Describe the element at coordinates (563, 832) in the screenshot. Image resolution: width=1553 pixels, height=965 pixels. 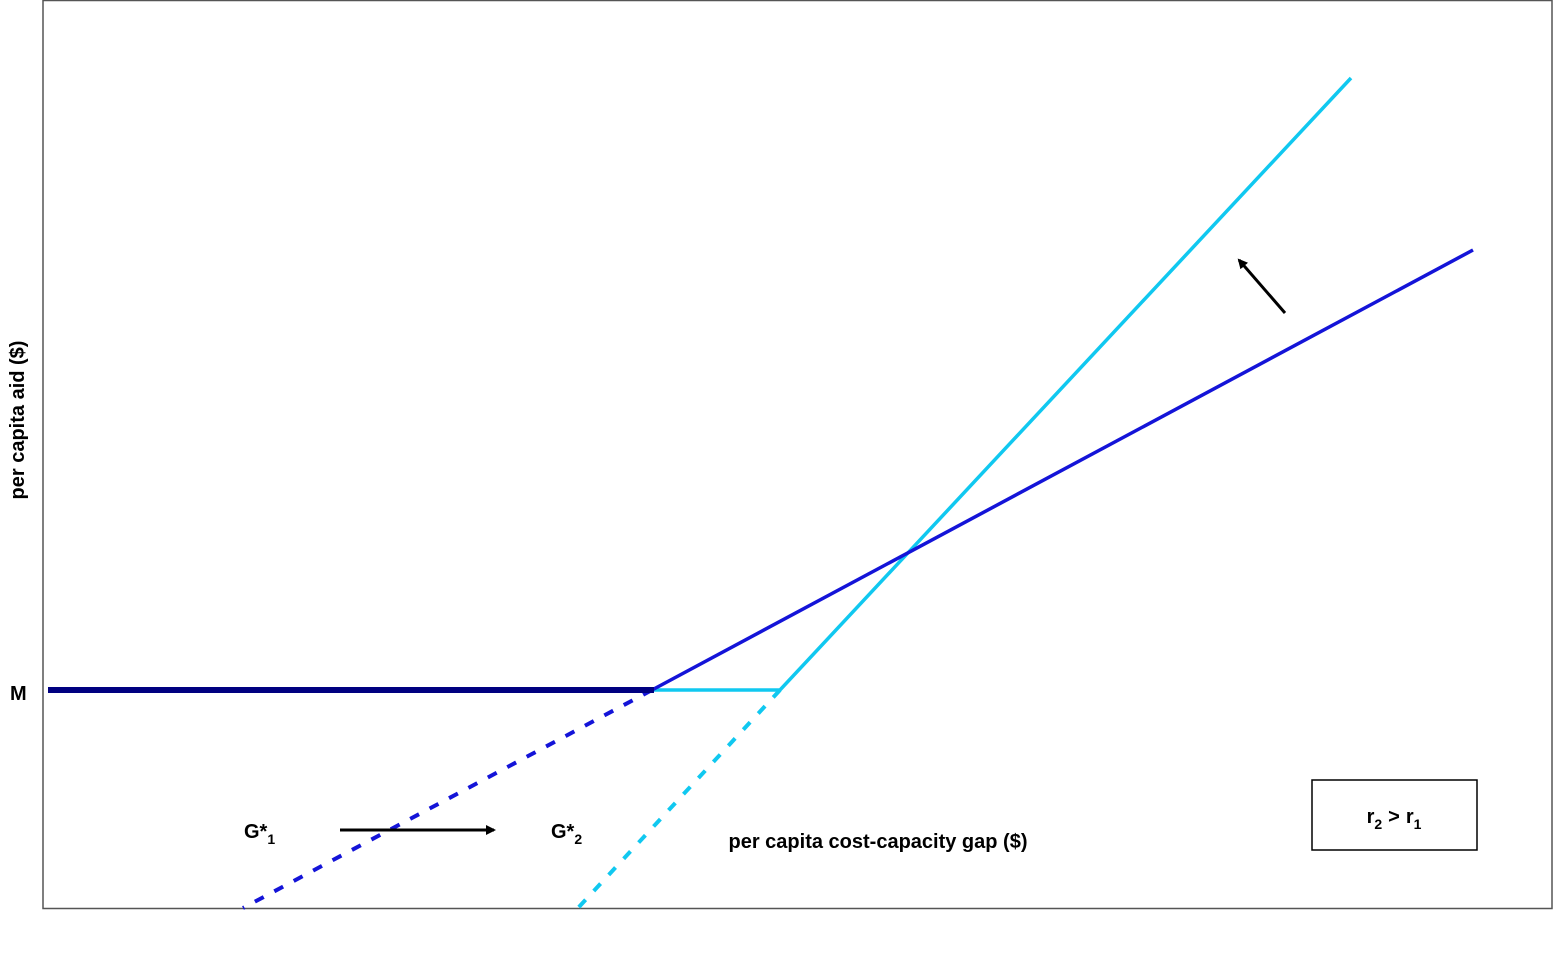
I see `g2-base: G*` at that location.